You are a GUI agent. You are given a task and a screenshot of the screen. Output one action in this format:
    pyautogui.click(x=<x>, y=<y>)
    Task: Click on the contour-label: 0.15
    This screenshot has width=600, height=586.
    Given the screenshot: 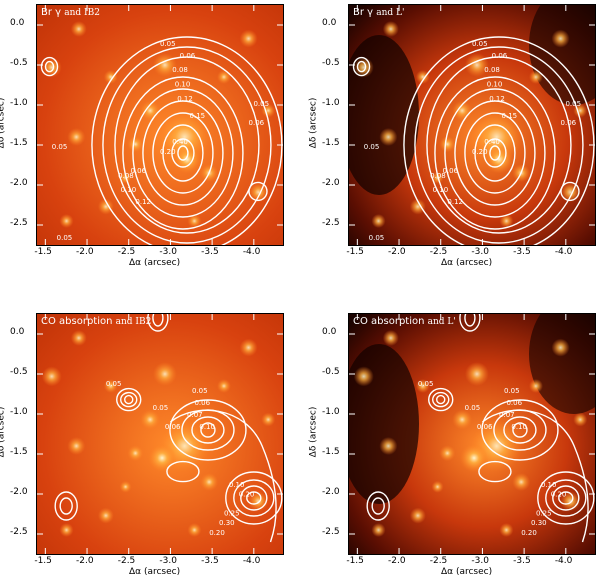 What is the action you would take?
    pyautogui.click(x=198, y=116)
    